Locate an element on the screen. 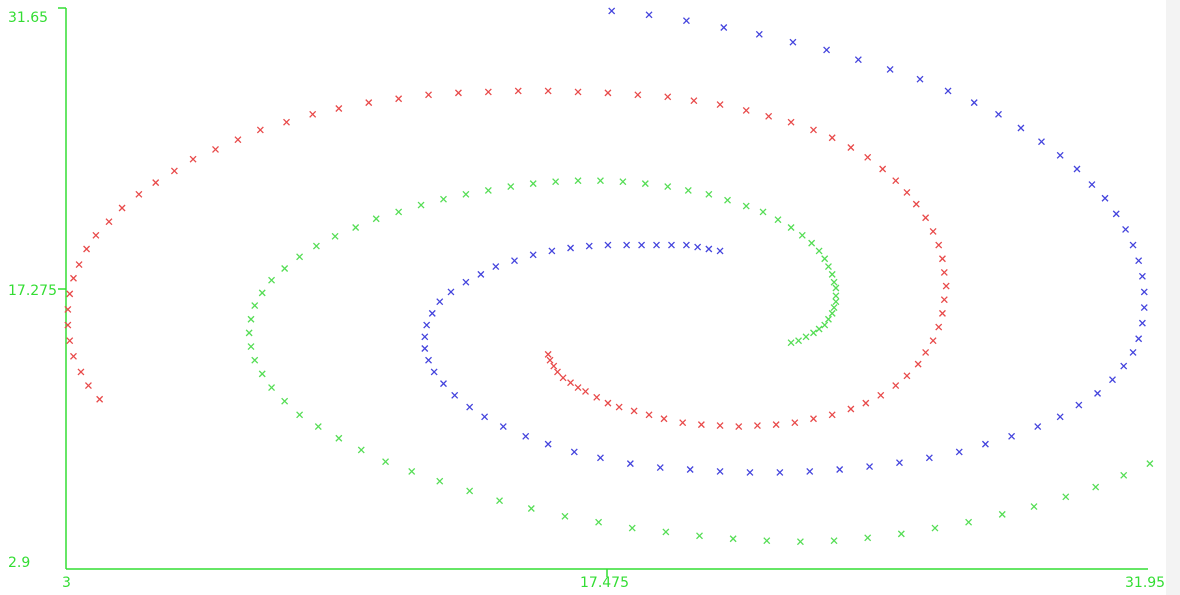  y-tick-label: 2.9 is located at coordinates (19, 563).